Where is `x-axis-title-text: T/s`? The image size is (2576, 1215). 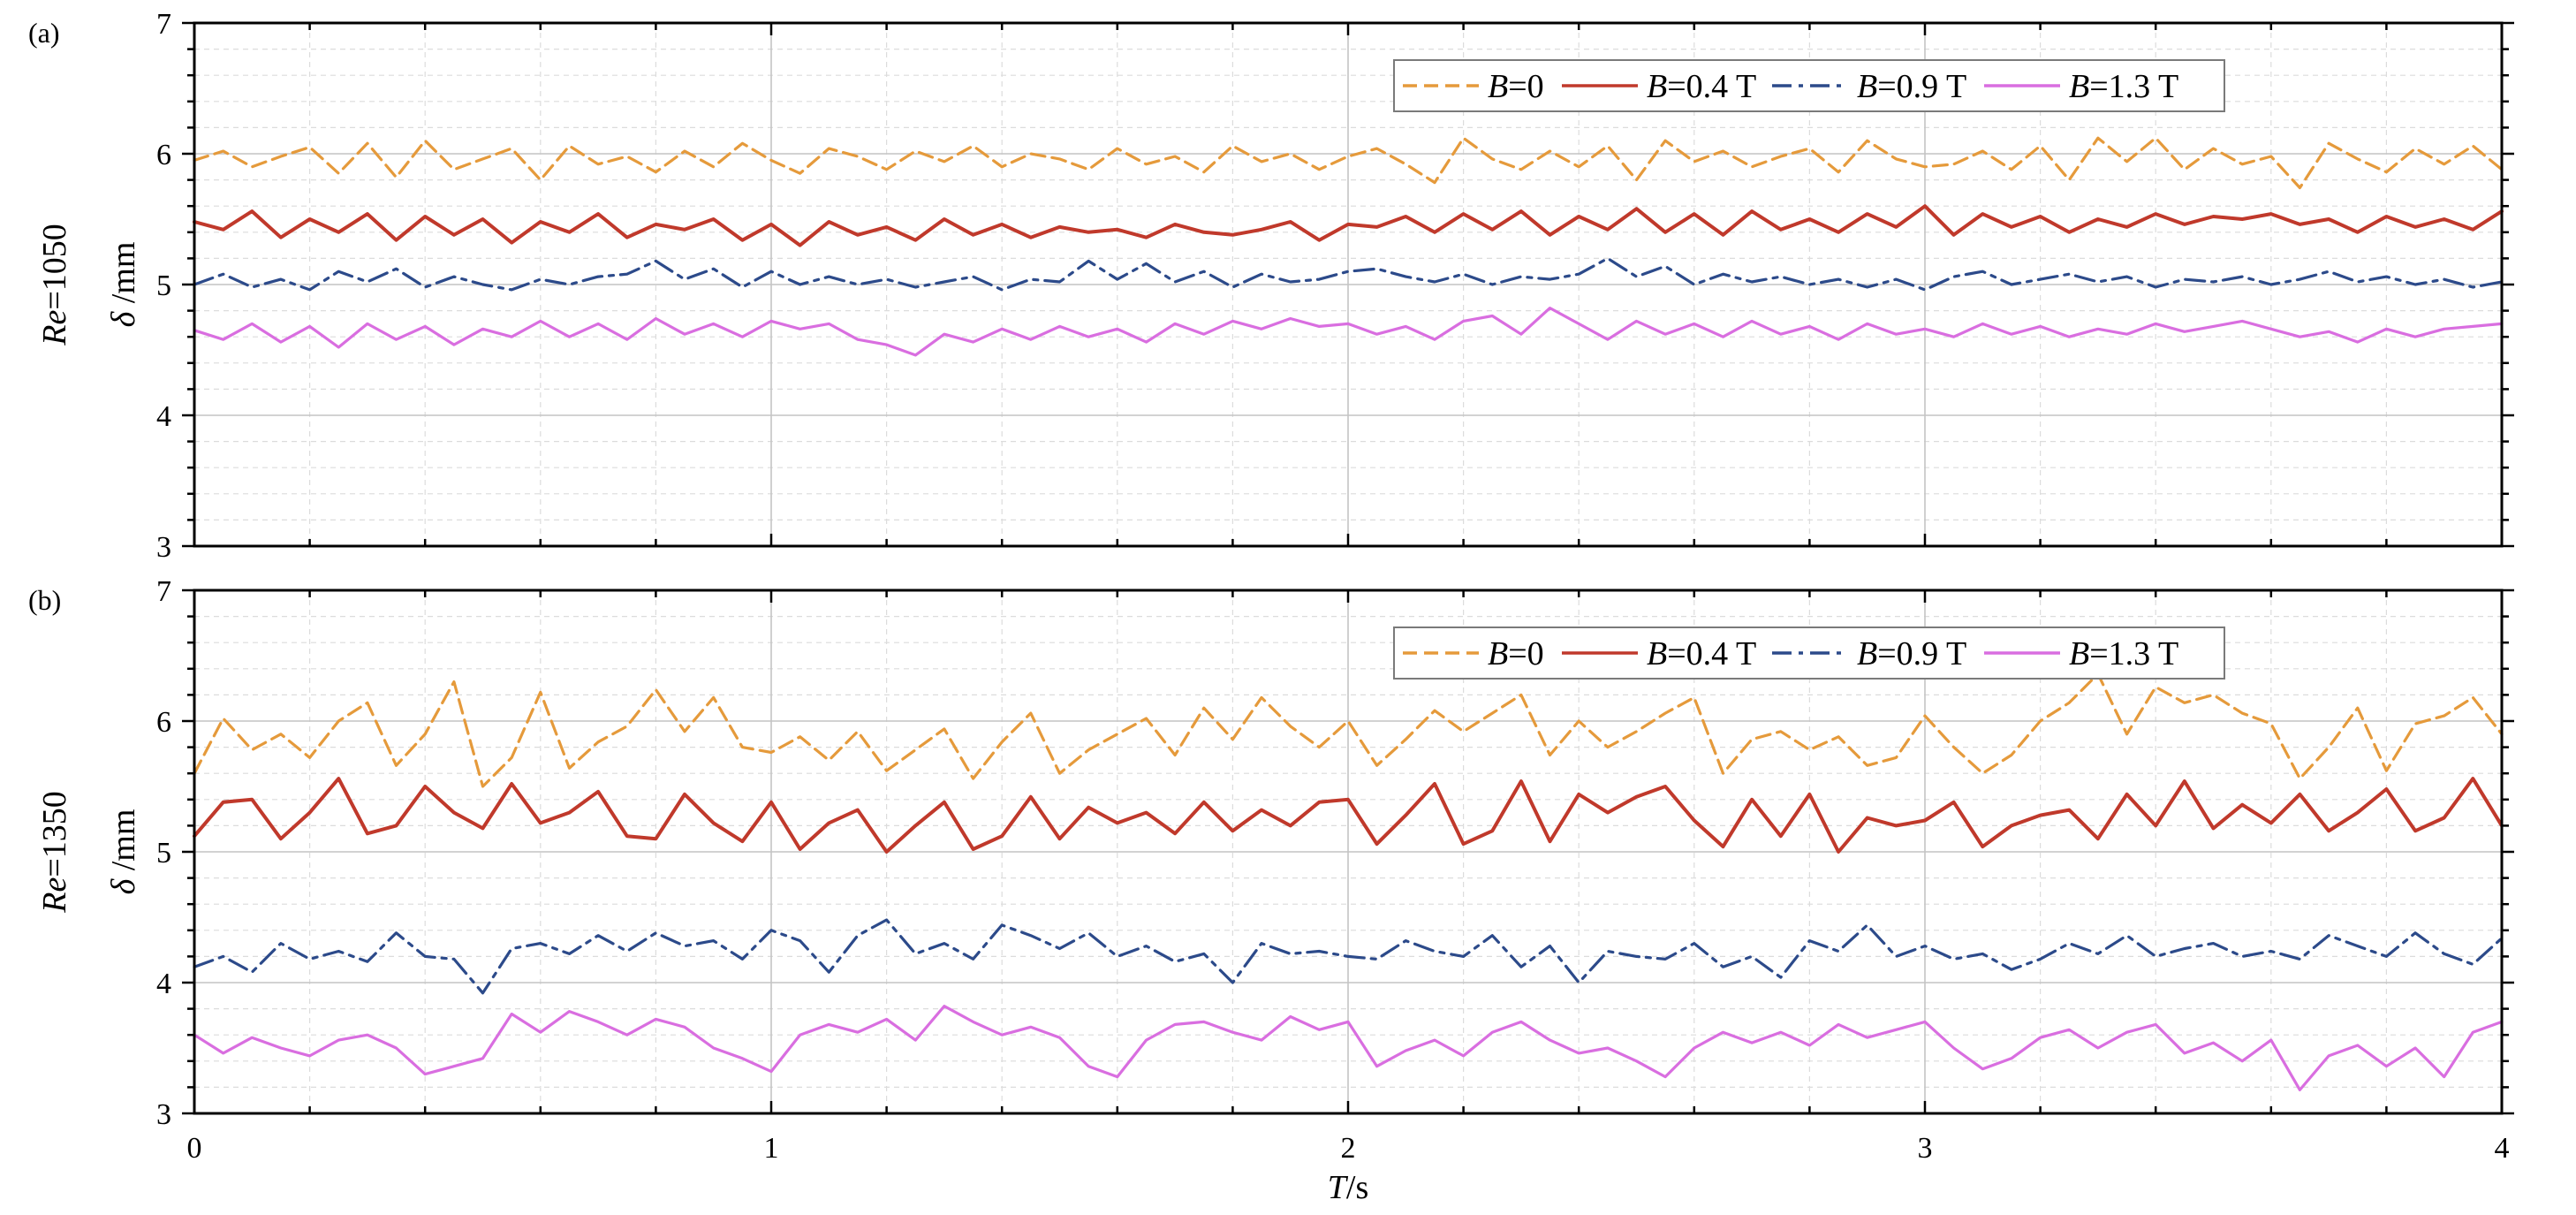 x-axis-title-text: T/s is located at coordinates (1349, 1188).